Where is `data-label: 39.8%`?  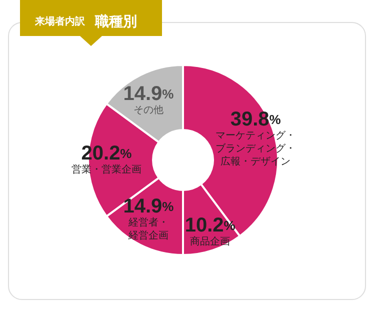
data-label: 39.8% is located at coordinates (256, 119).